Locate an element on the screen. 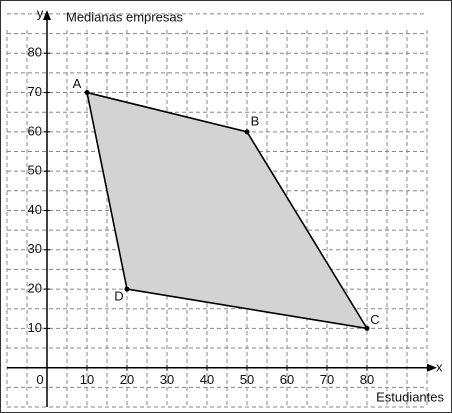 Image resolution: width=452 pixels, height=413 pixels. x-tick-label: 10 is located at coordinates (87, 379).